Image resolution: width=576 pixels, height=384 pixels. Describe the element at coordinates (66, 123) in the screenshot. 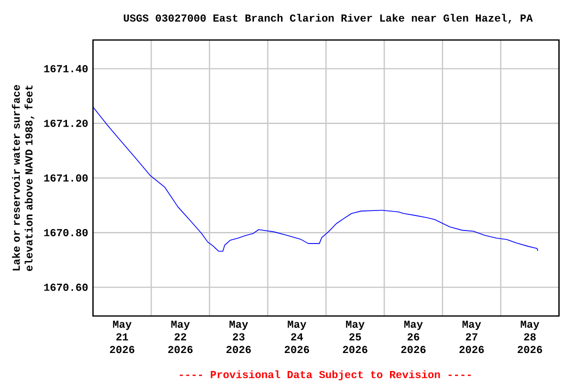

I see `y-tick-label: 1671.20` at that location.